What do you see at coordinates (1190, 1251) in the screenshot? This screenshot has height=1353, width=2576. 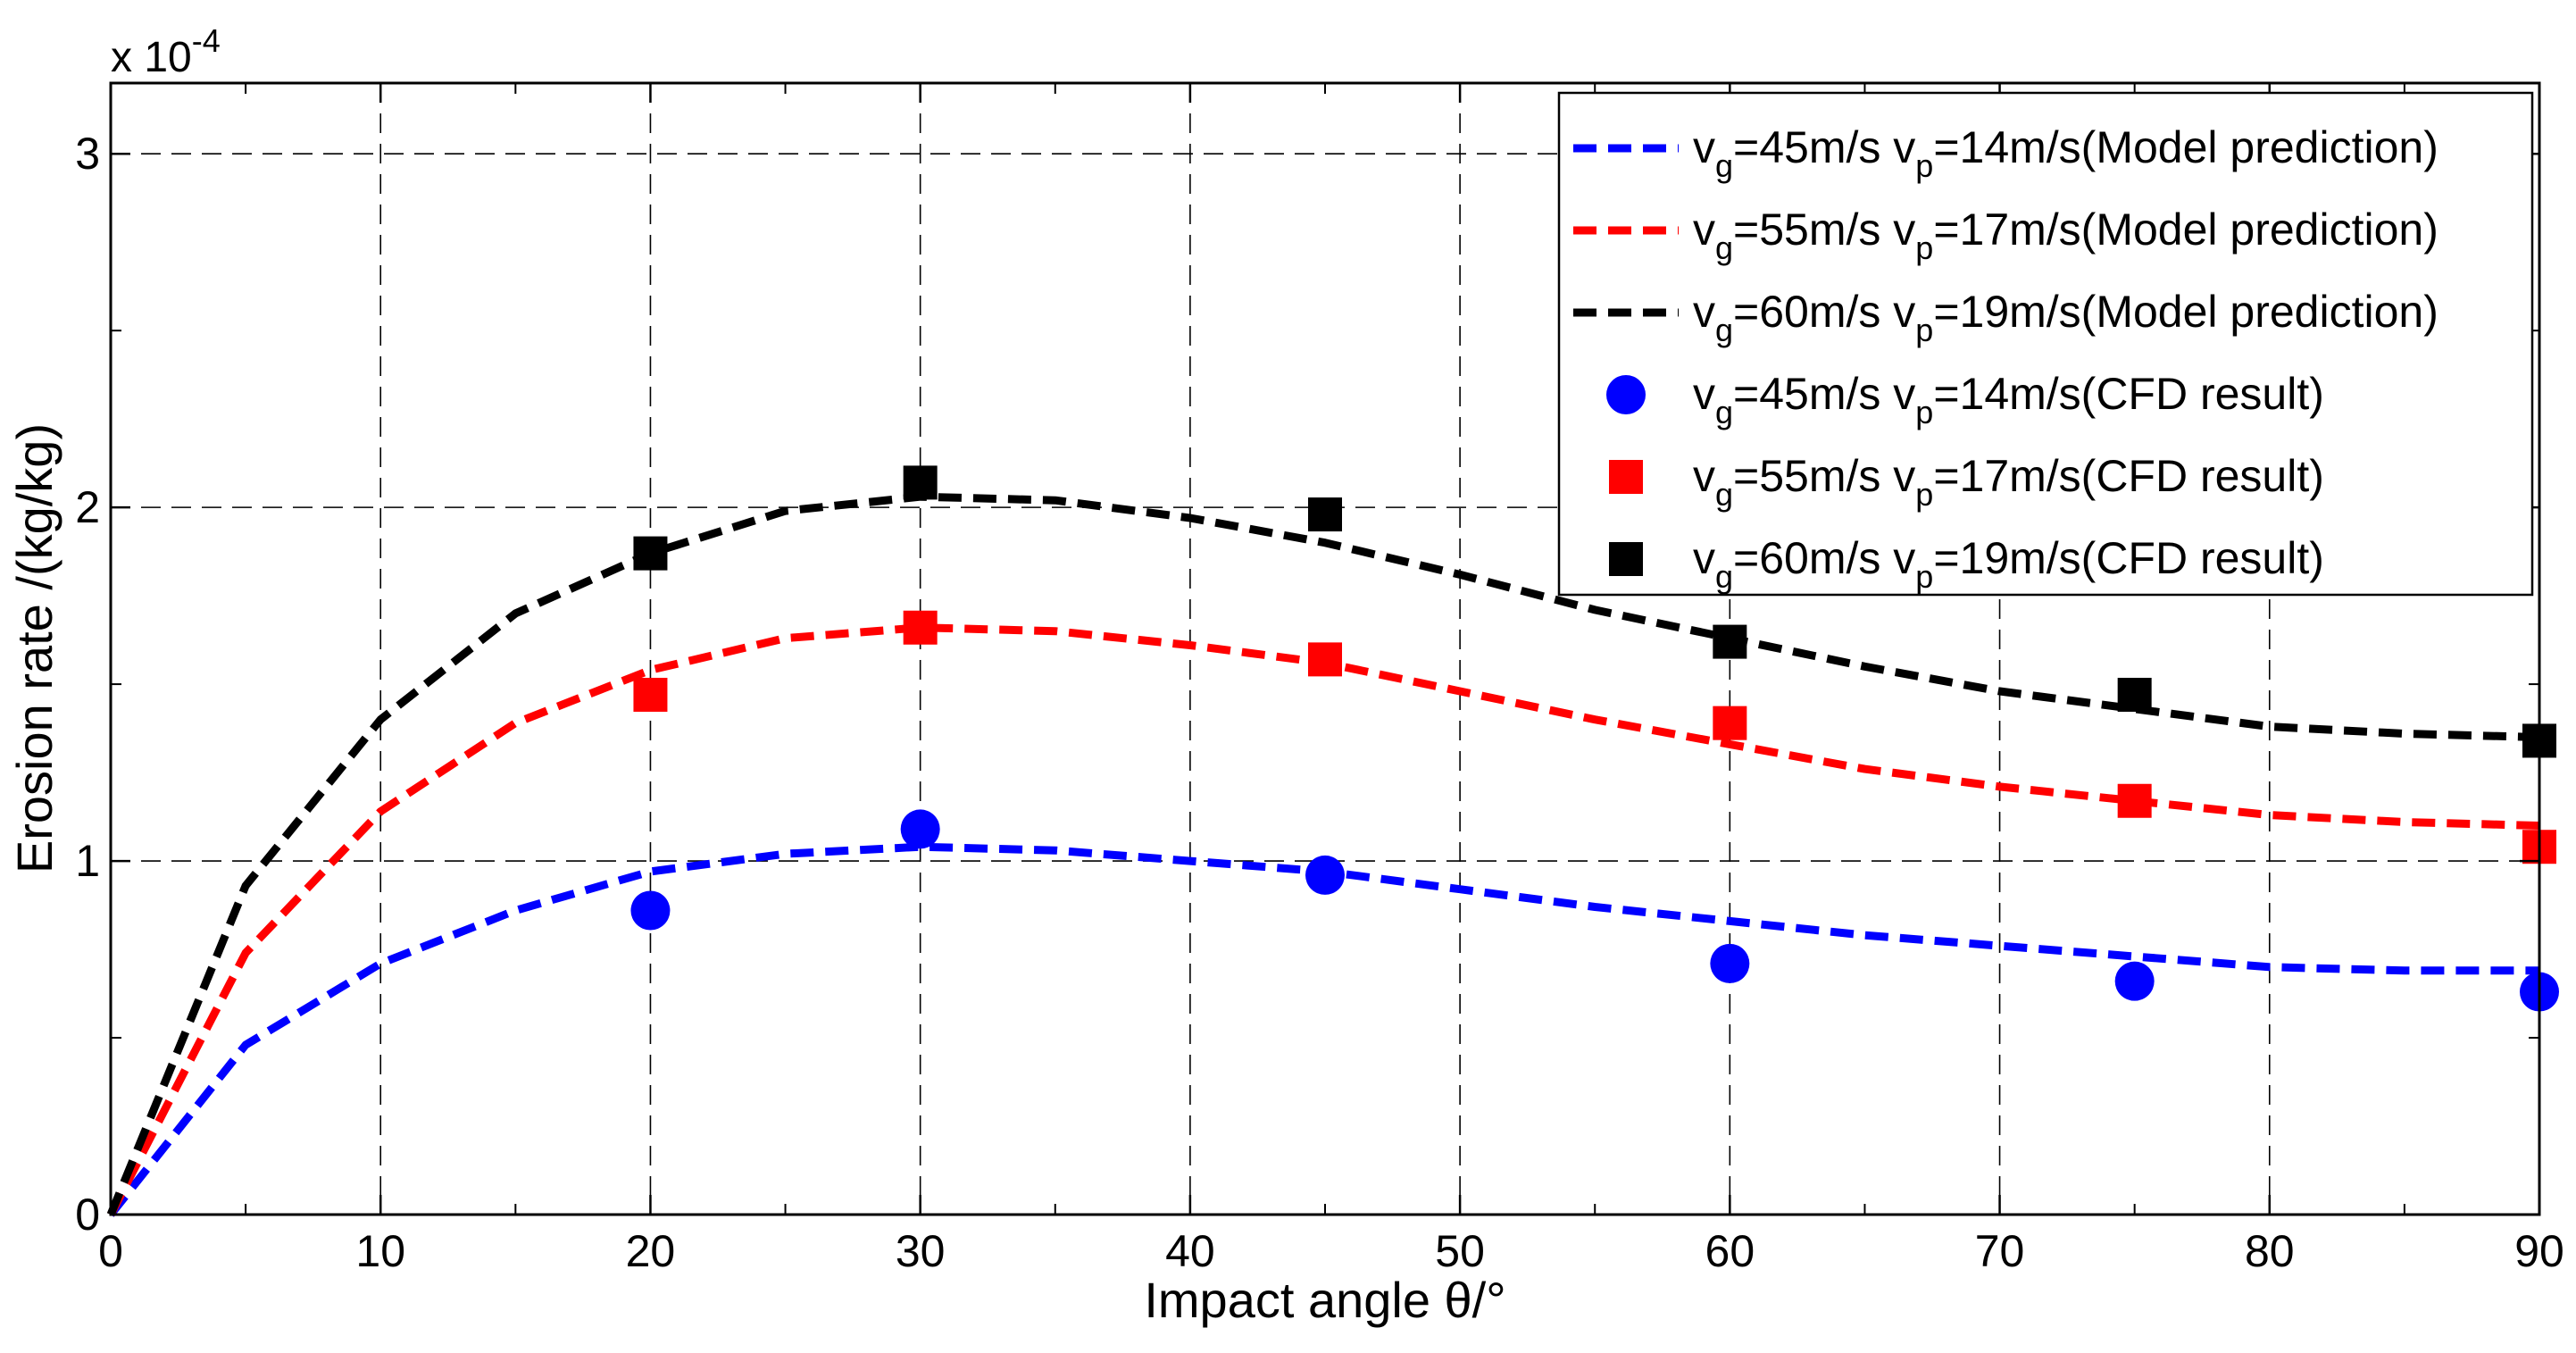 I see `x-tick-label: 40` at bounding box center [1190, 1251].